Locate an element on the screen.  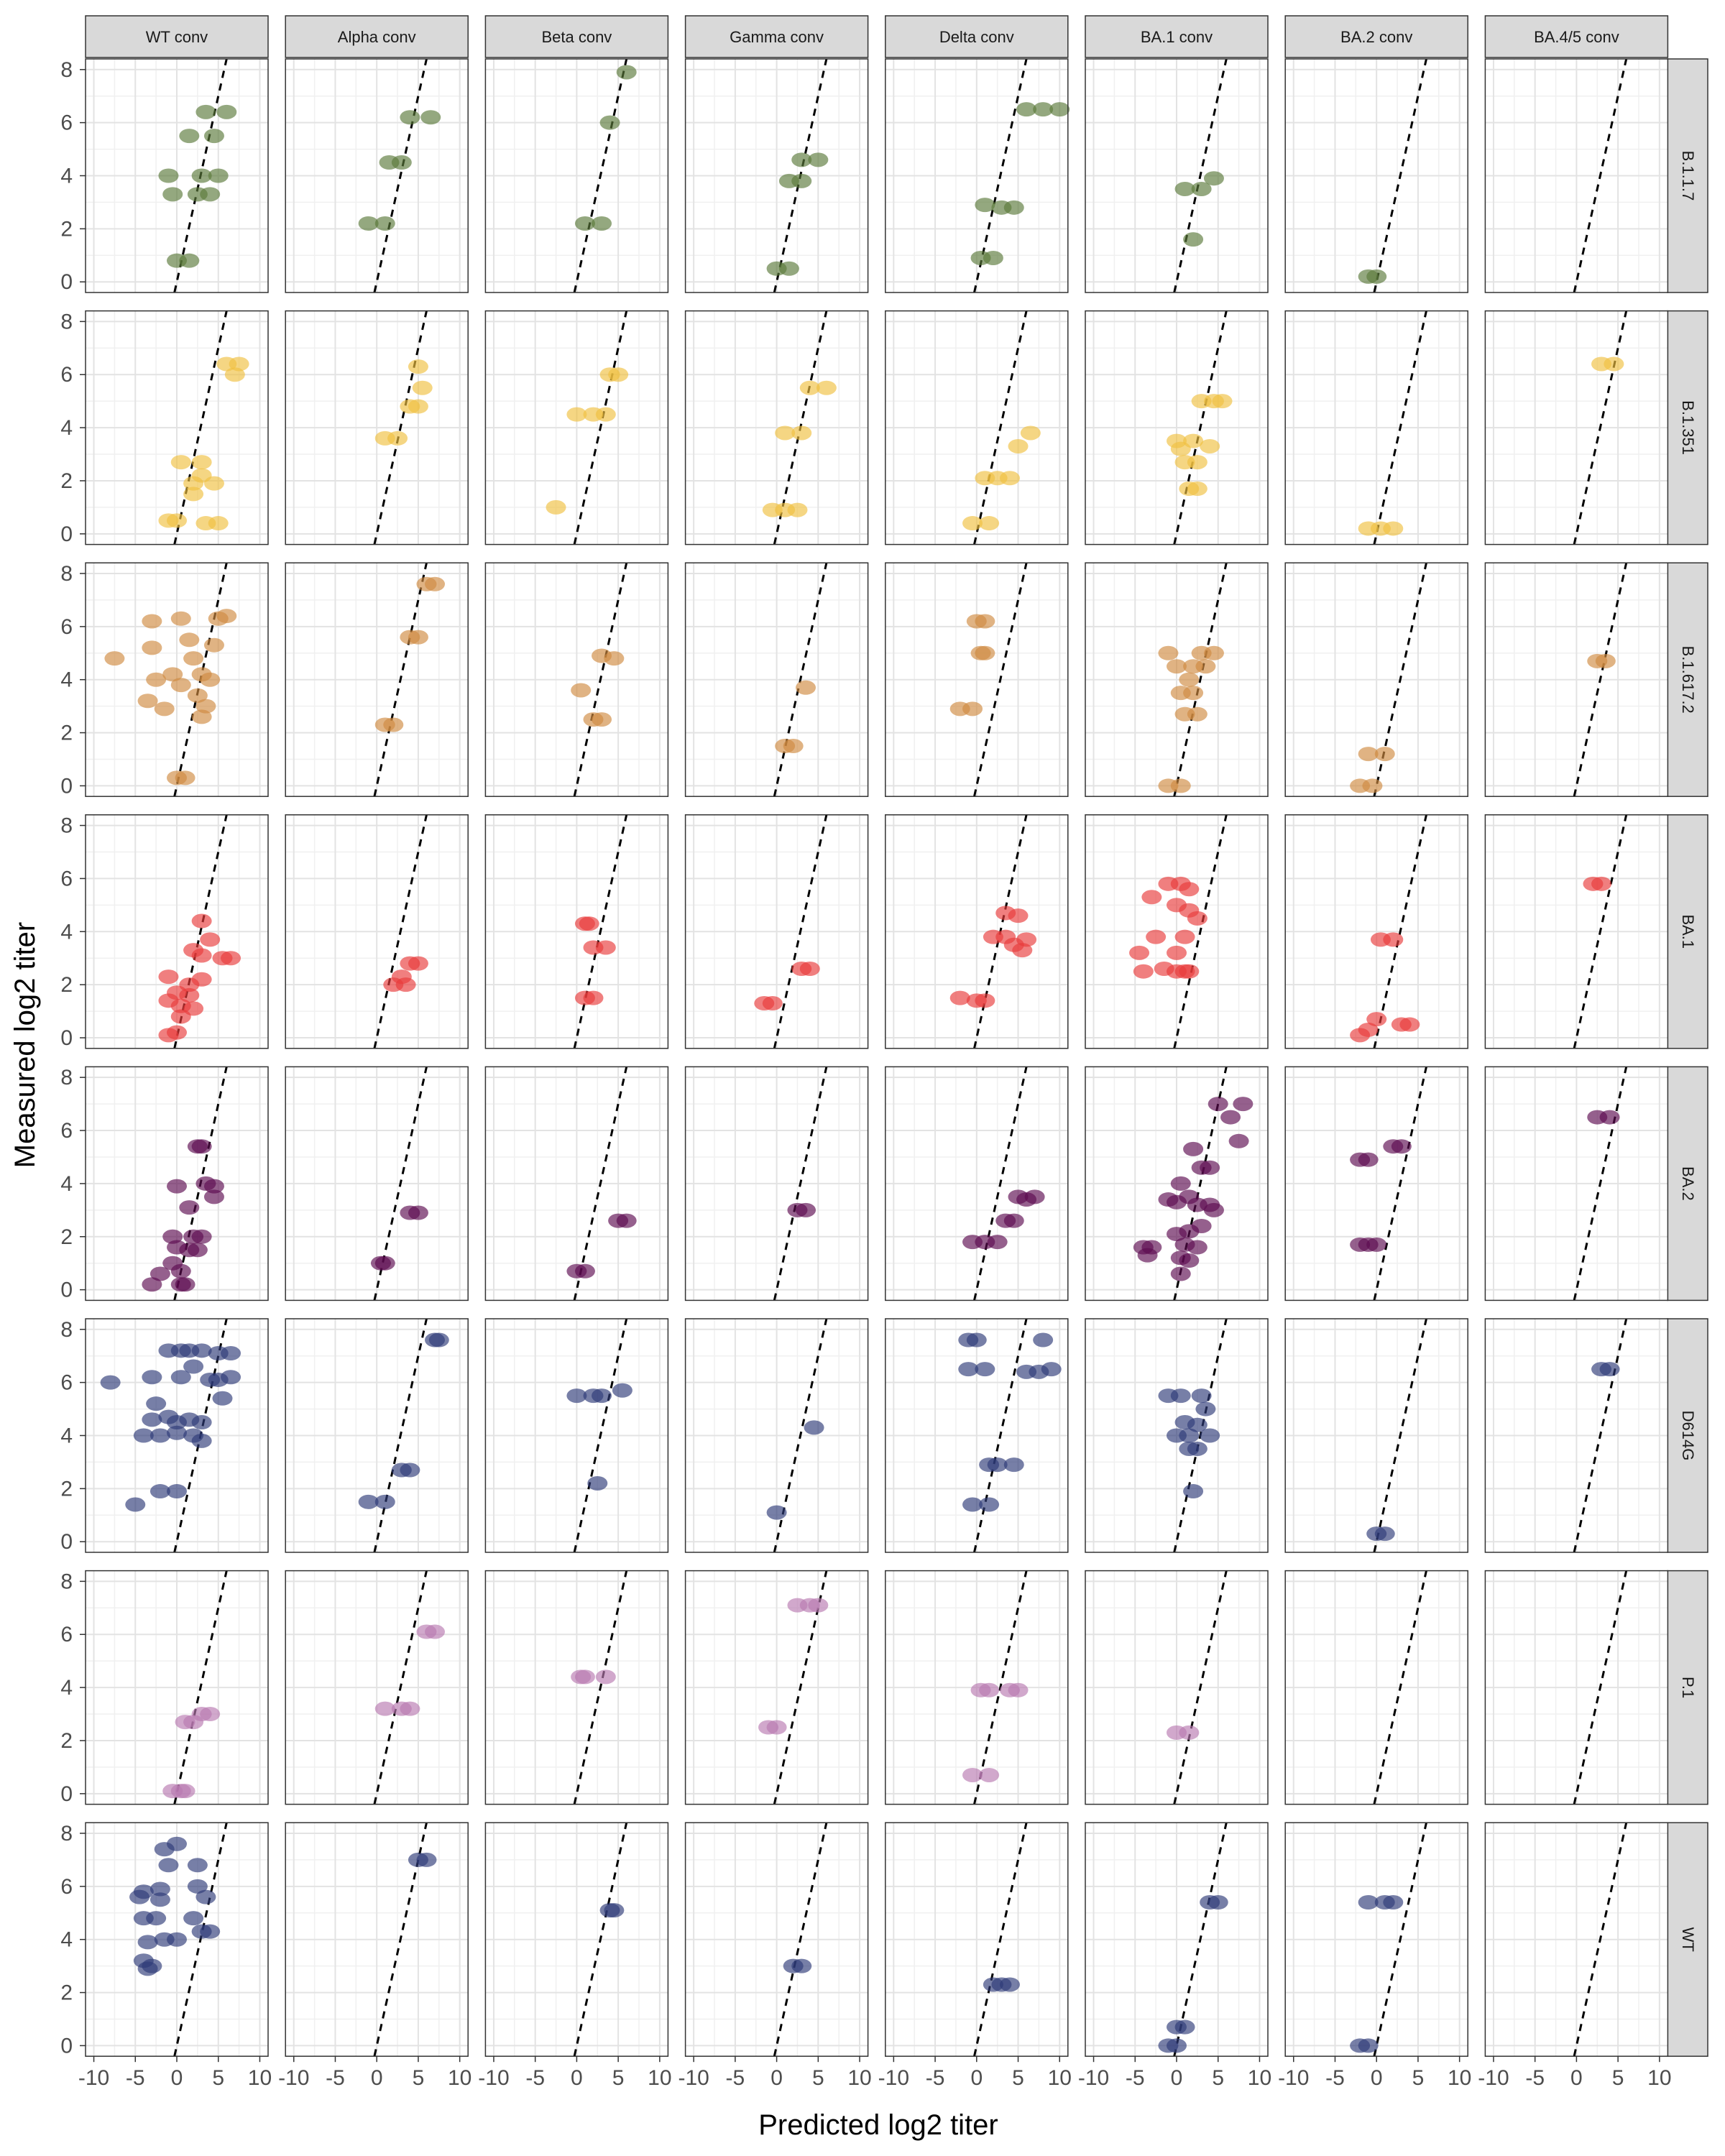
column-strip-label: Delta conv is located at coordinates (976, 37).